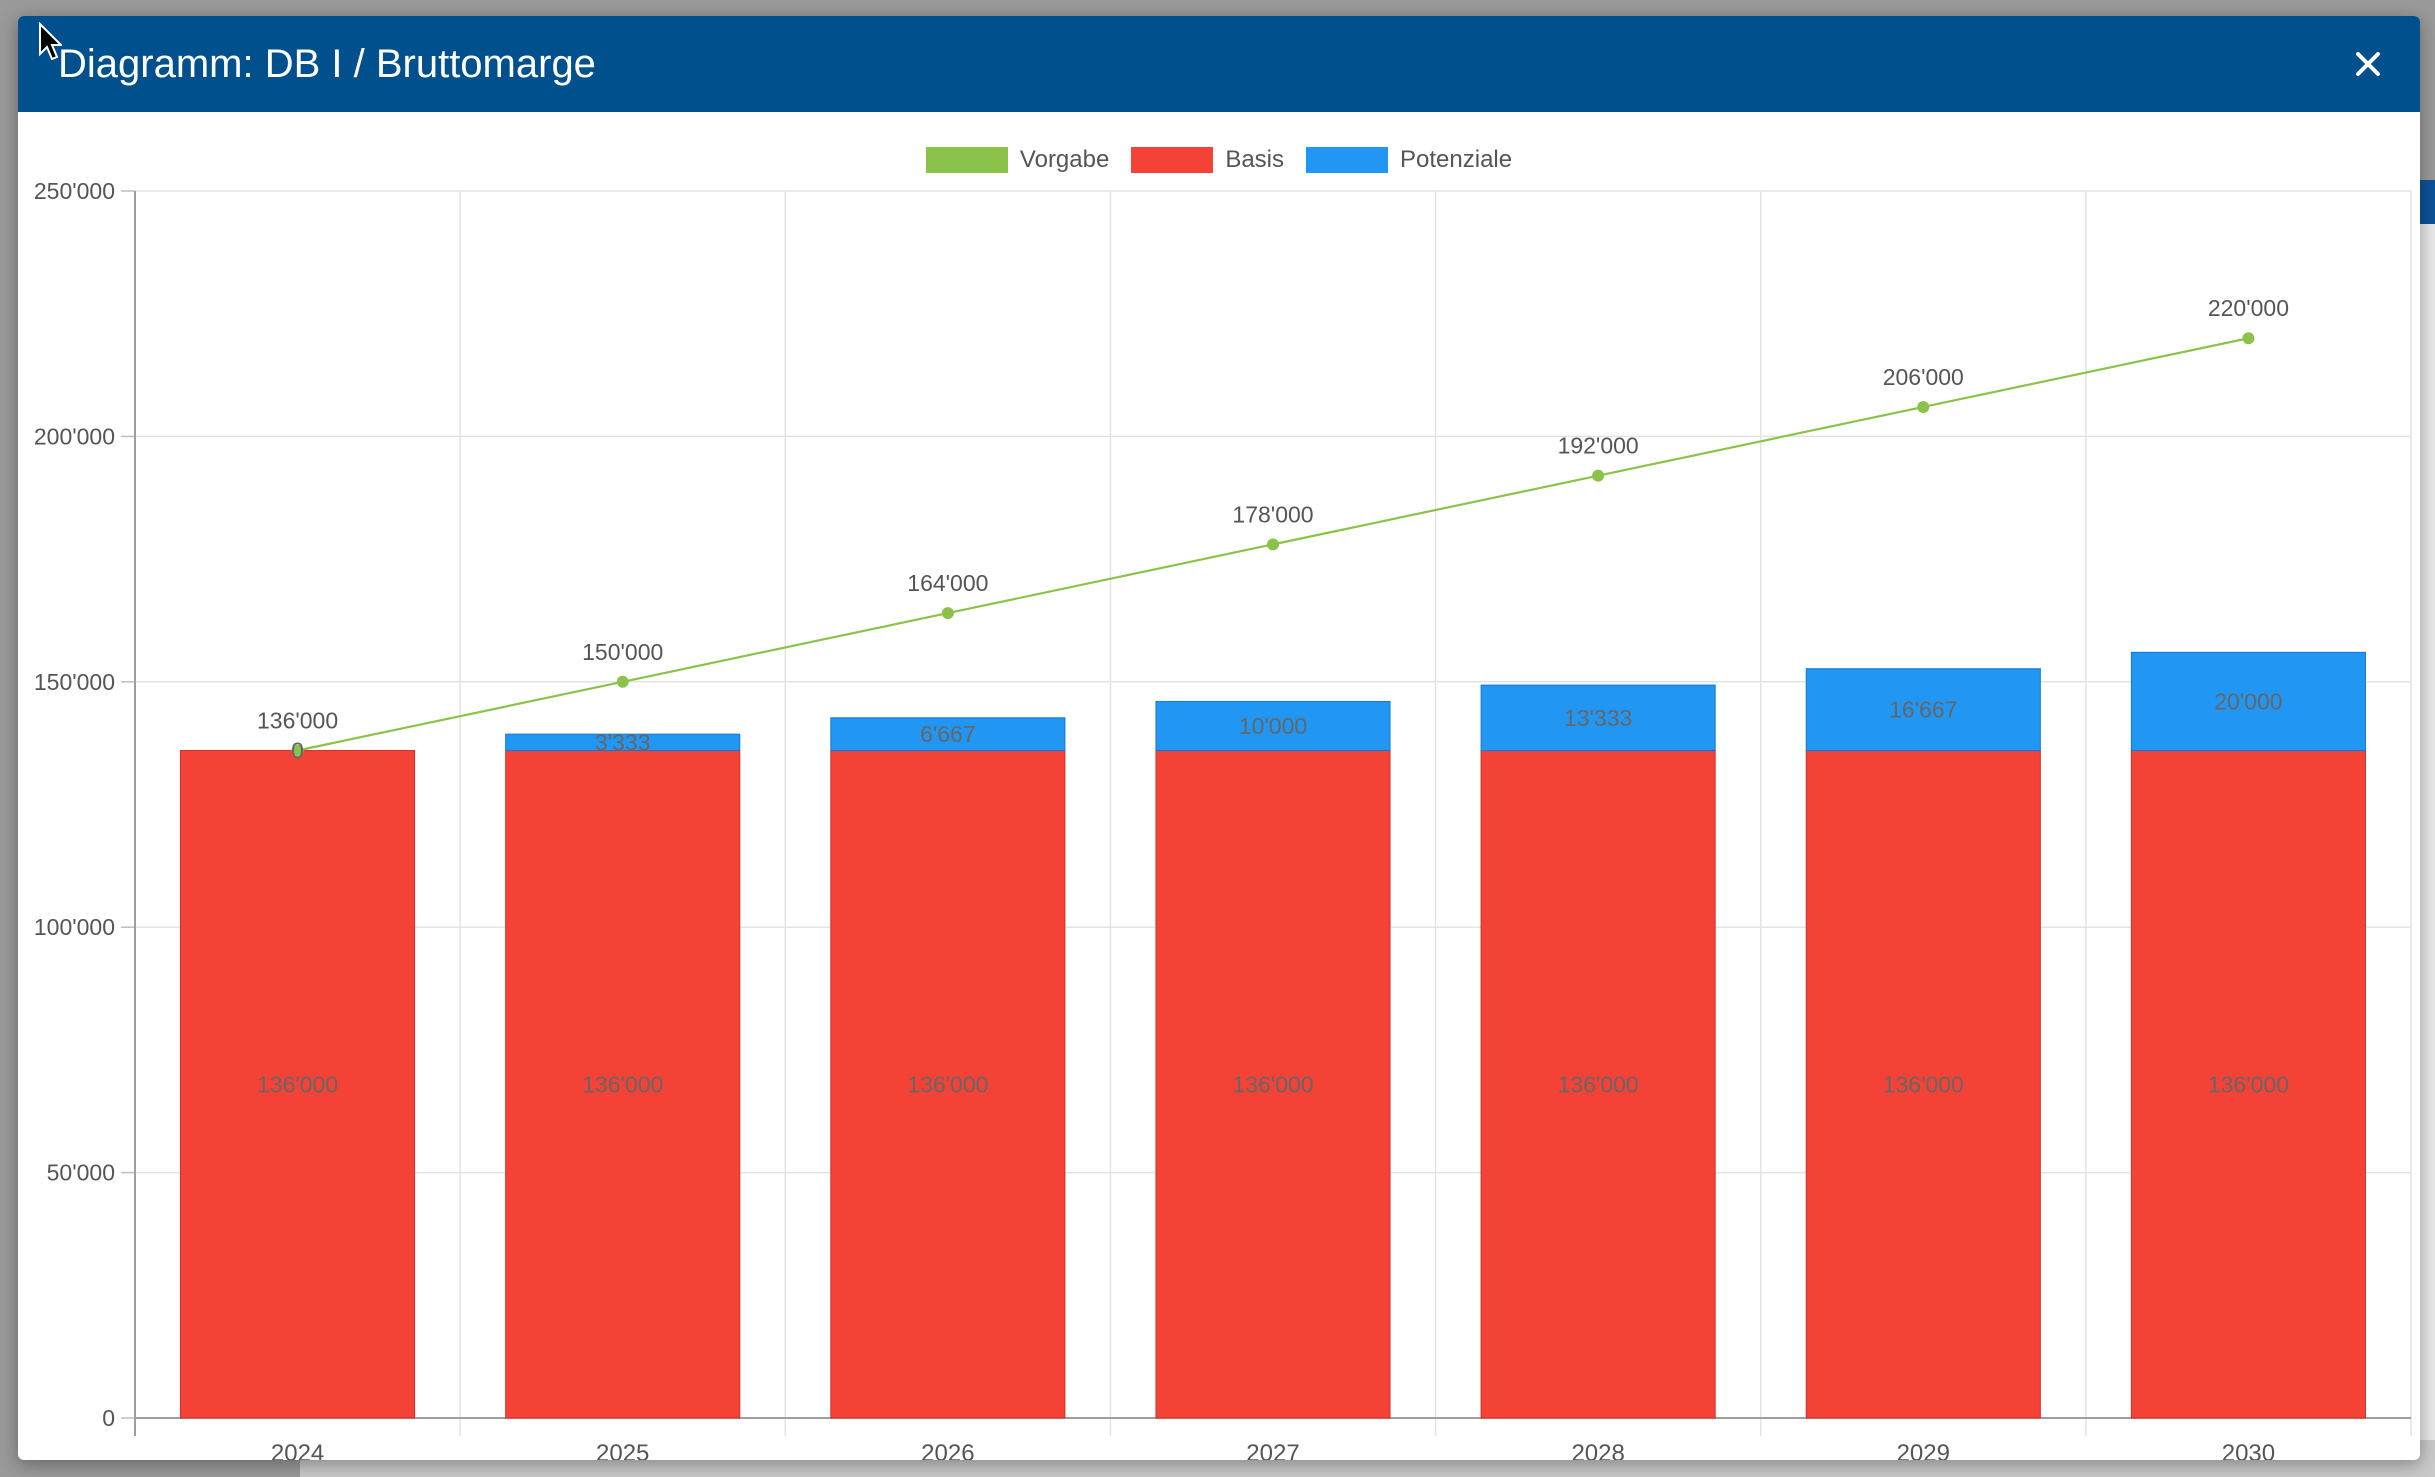 The height and width of the screenshot is (1477, 2435). What do you see at coordinates (2425, 202) in the screenshot?
I see `background-accent` at bounding box center [2425, 202].